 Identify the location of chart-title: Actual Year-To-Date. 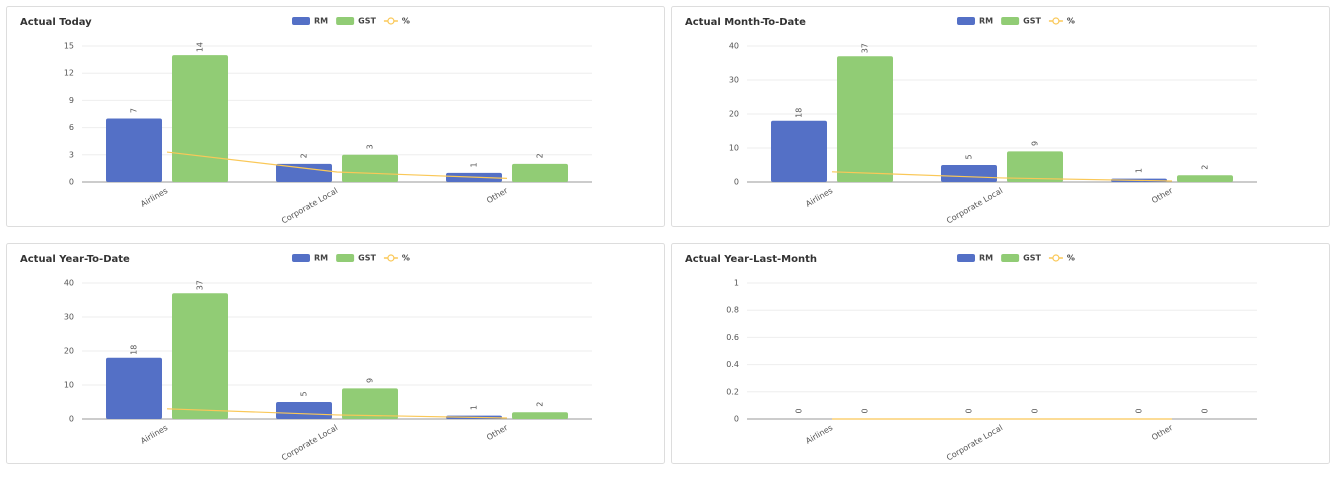
(75, 259).